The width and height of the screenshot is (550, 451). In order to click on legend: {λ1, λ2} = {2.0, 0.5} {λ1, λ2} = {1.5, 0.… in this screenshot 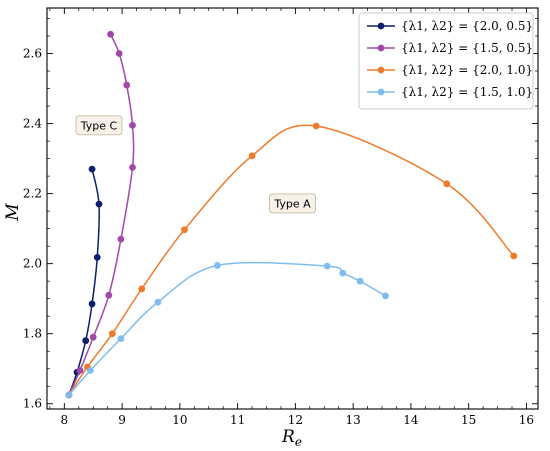, I will do `click(446, 61)`.